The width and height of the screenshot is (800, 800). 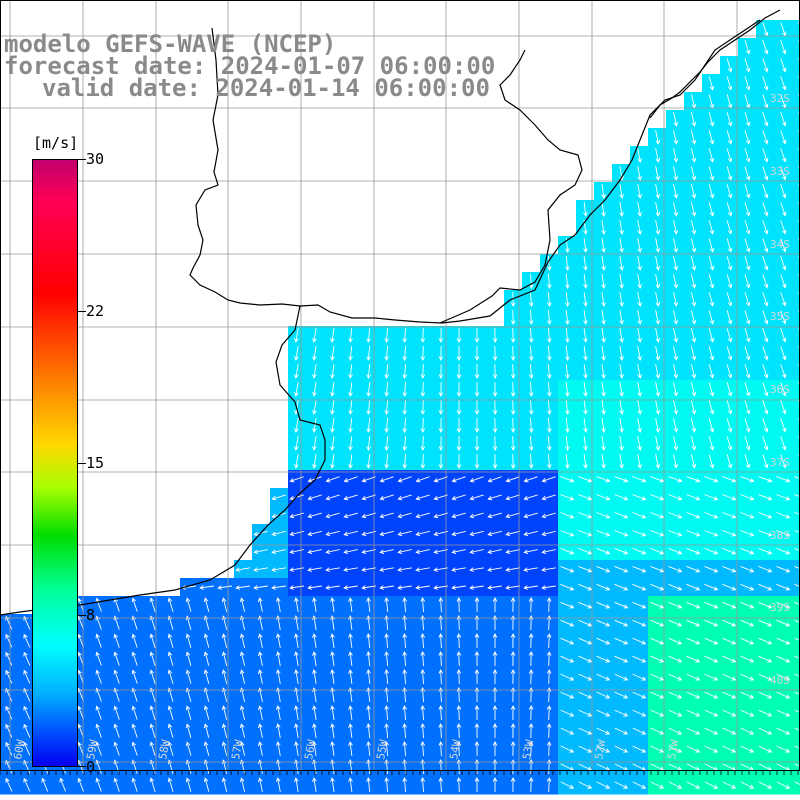 I want to click on latitude-label: 38S, so click(x=780, y=535).